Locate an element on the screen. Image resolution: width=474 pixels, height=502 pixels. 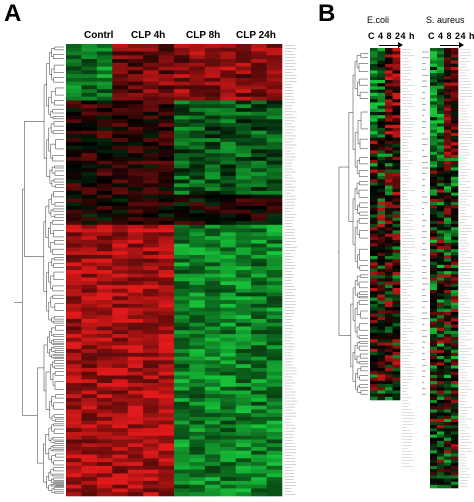
heatmap-saureus is located at coordinates (444, 268).